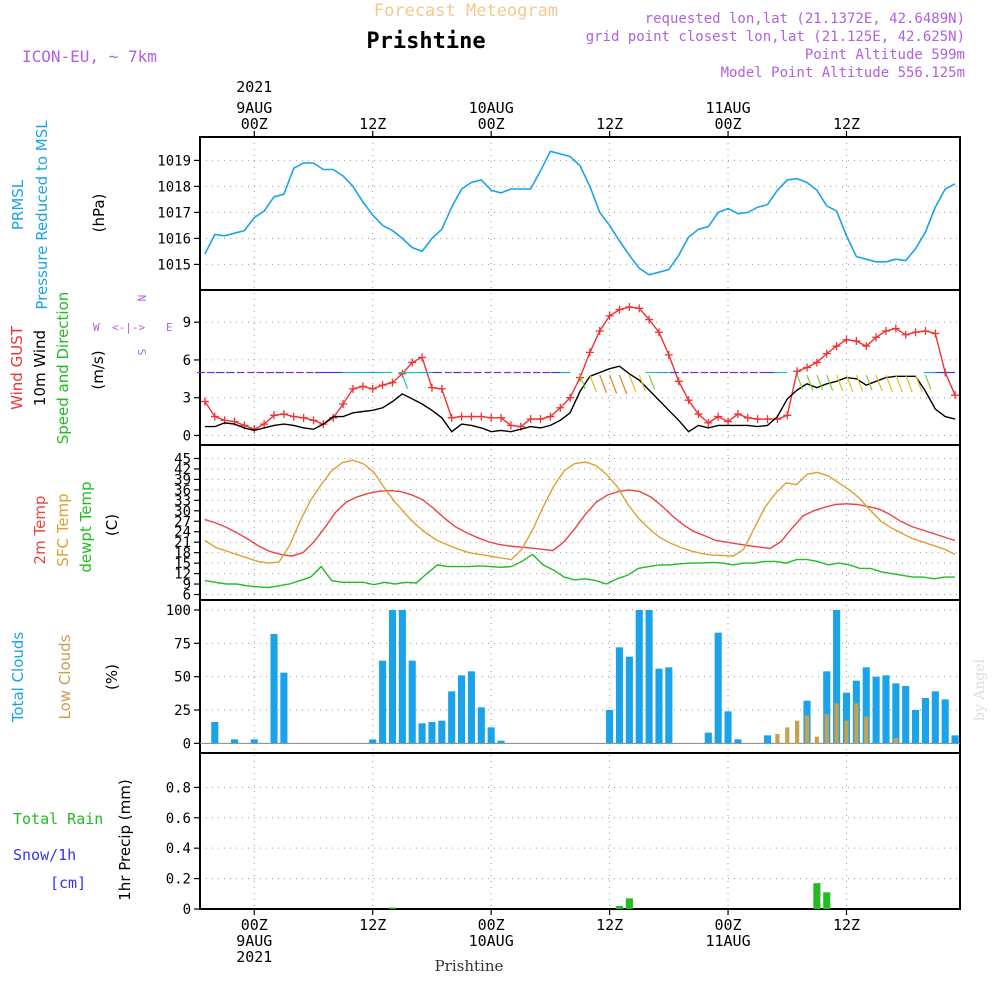 The height and width of the screenshot is (1000, 1000). What do you see at coordinates (178, 611) in the screenshot?
I see `y-tick-label: 100` at bounding box center [178, 611].